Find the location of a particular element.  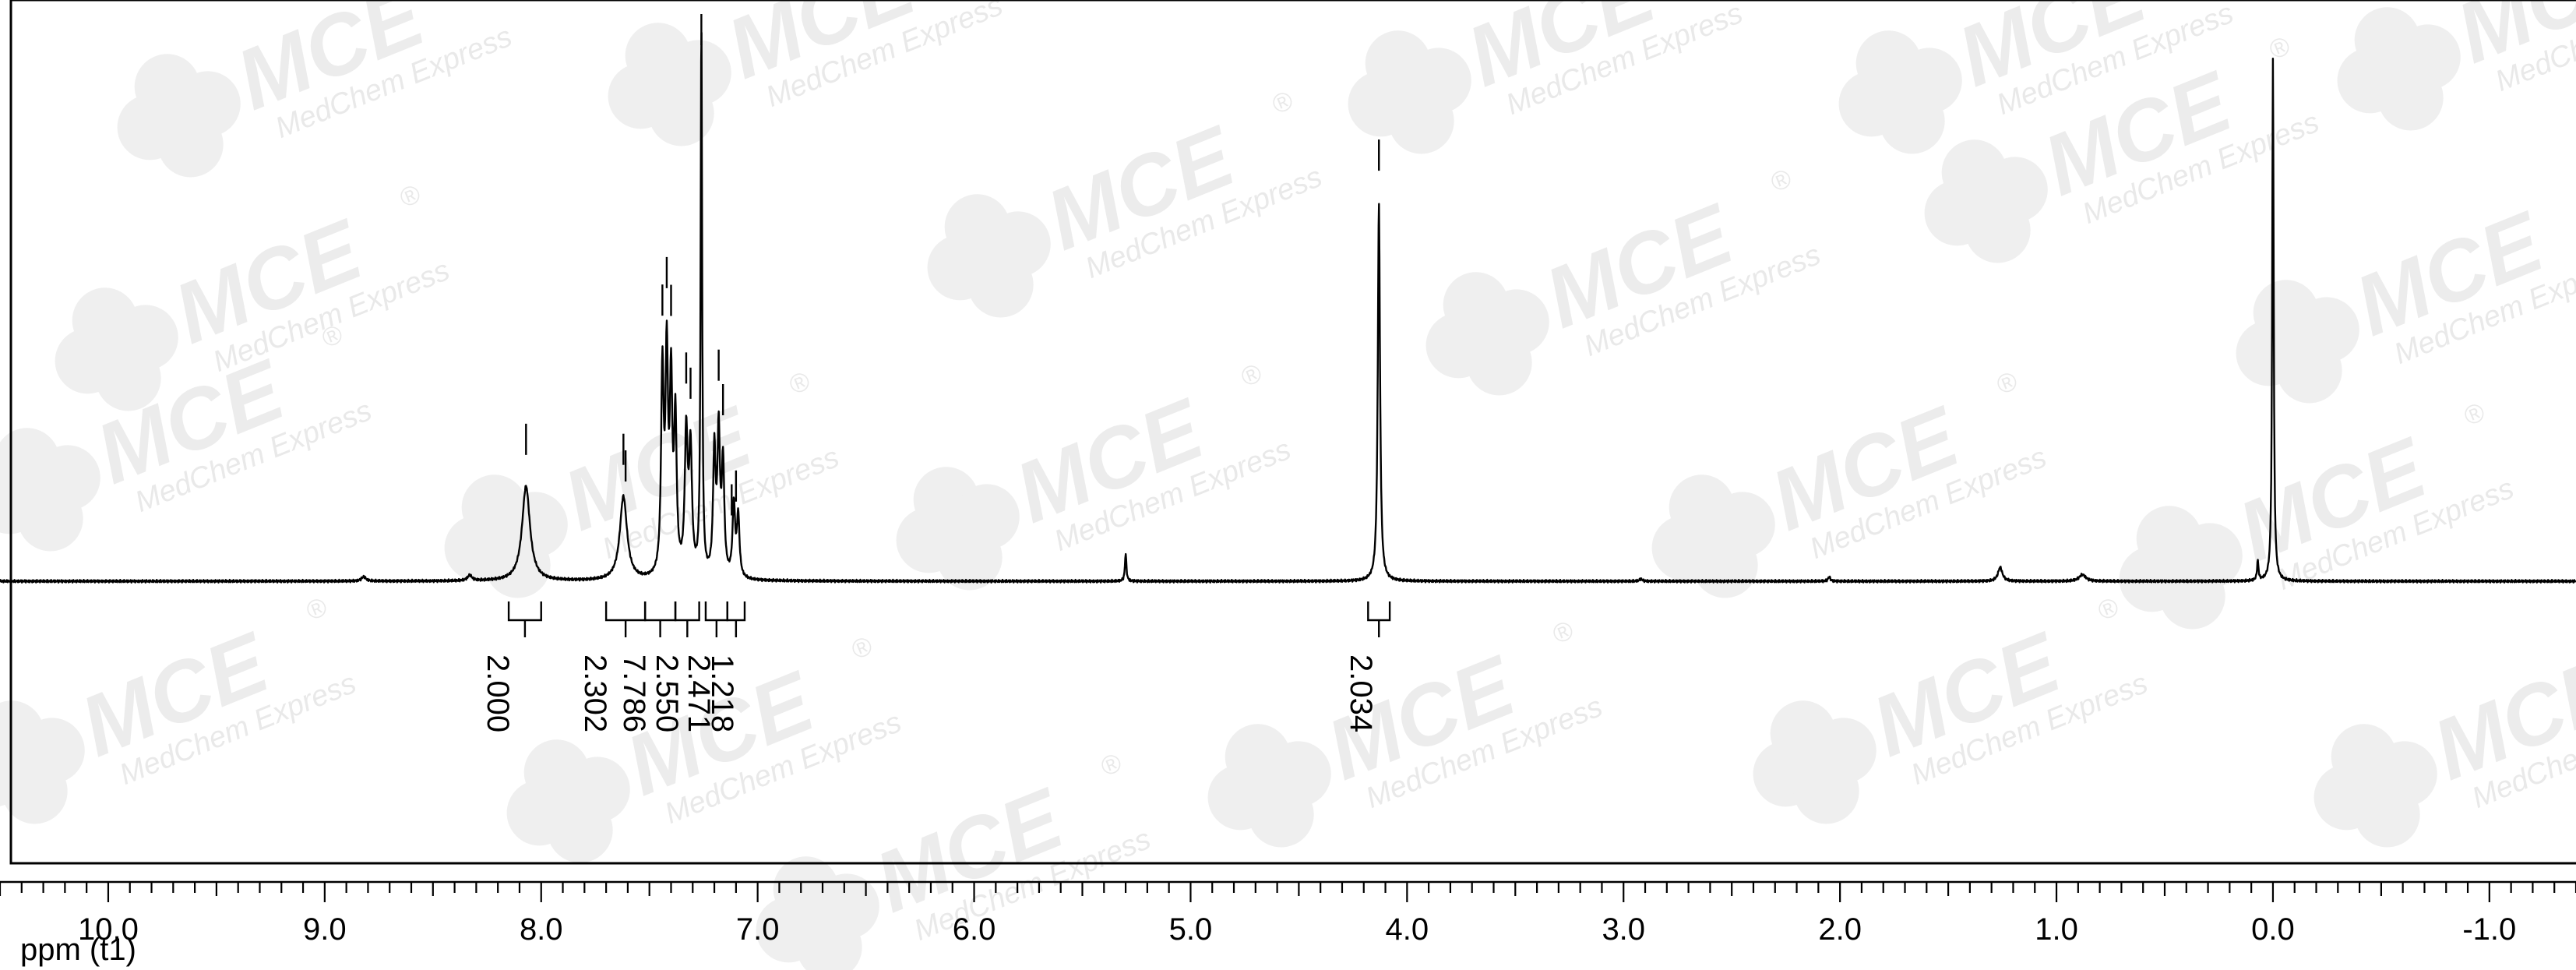

tick-label: 10.0 is located at coordinates (108, 930).